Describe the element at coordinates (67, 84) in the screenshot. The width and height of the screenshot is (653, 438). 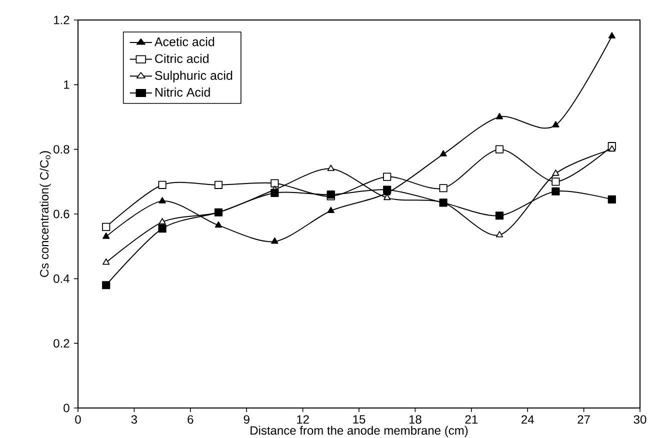
I see `y-tick-label: 1` at that location.